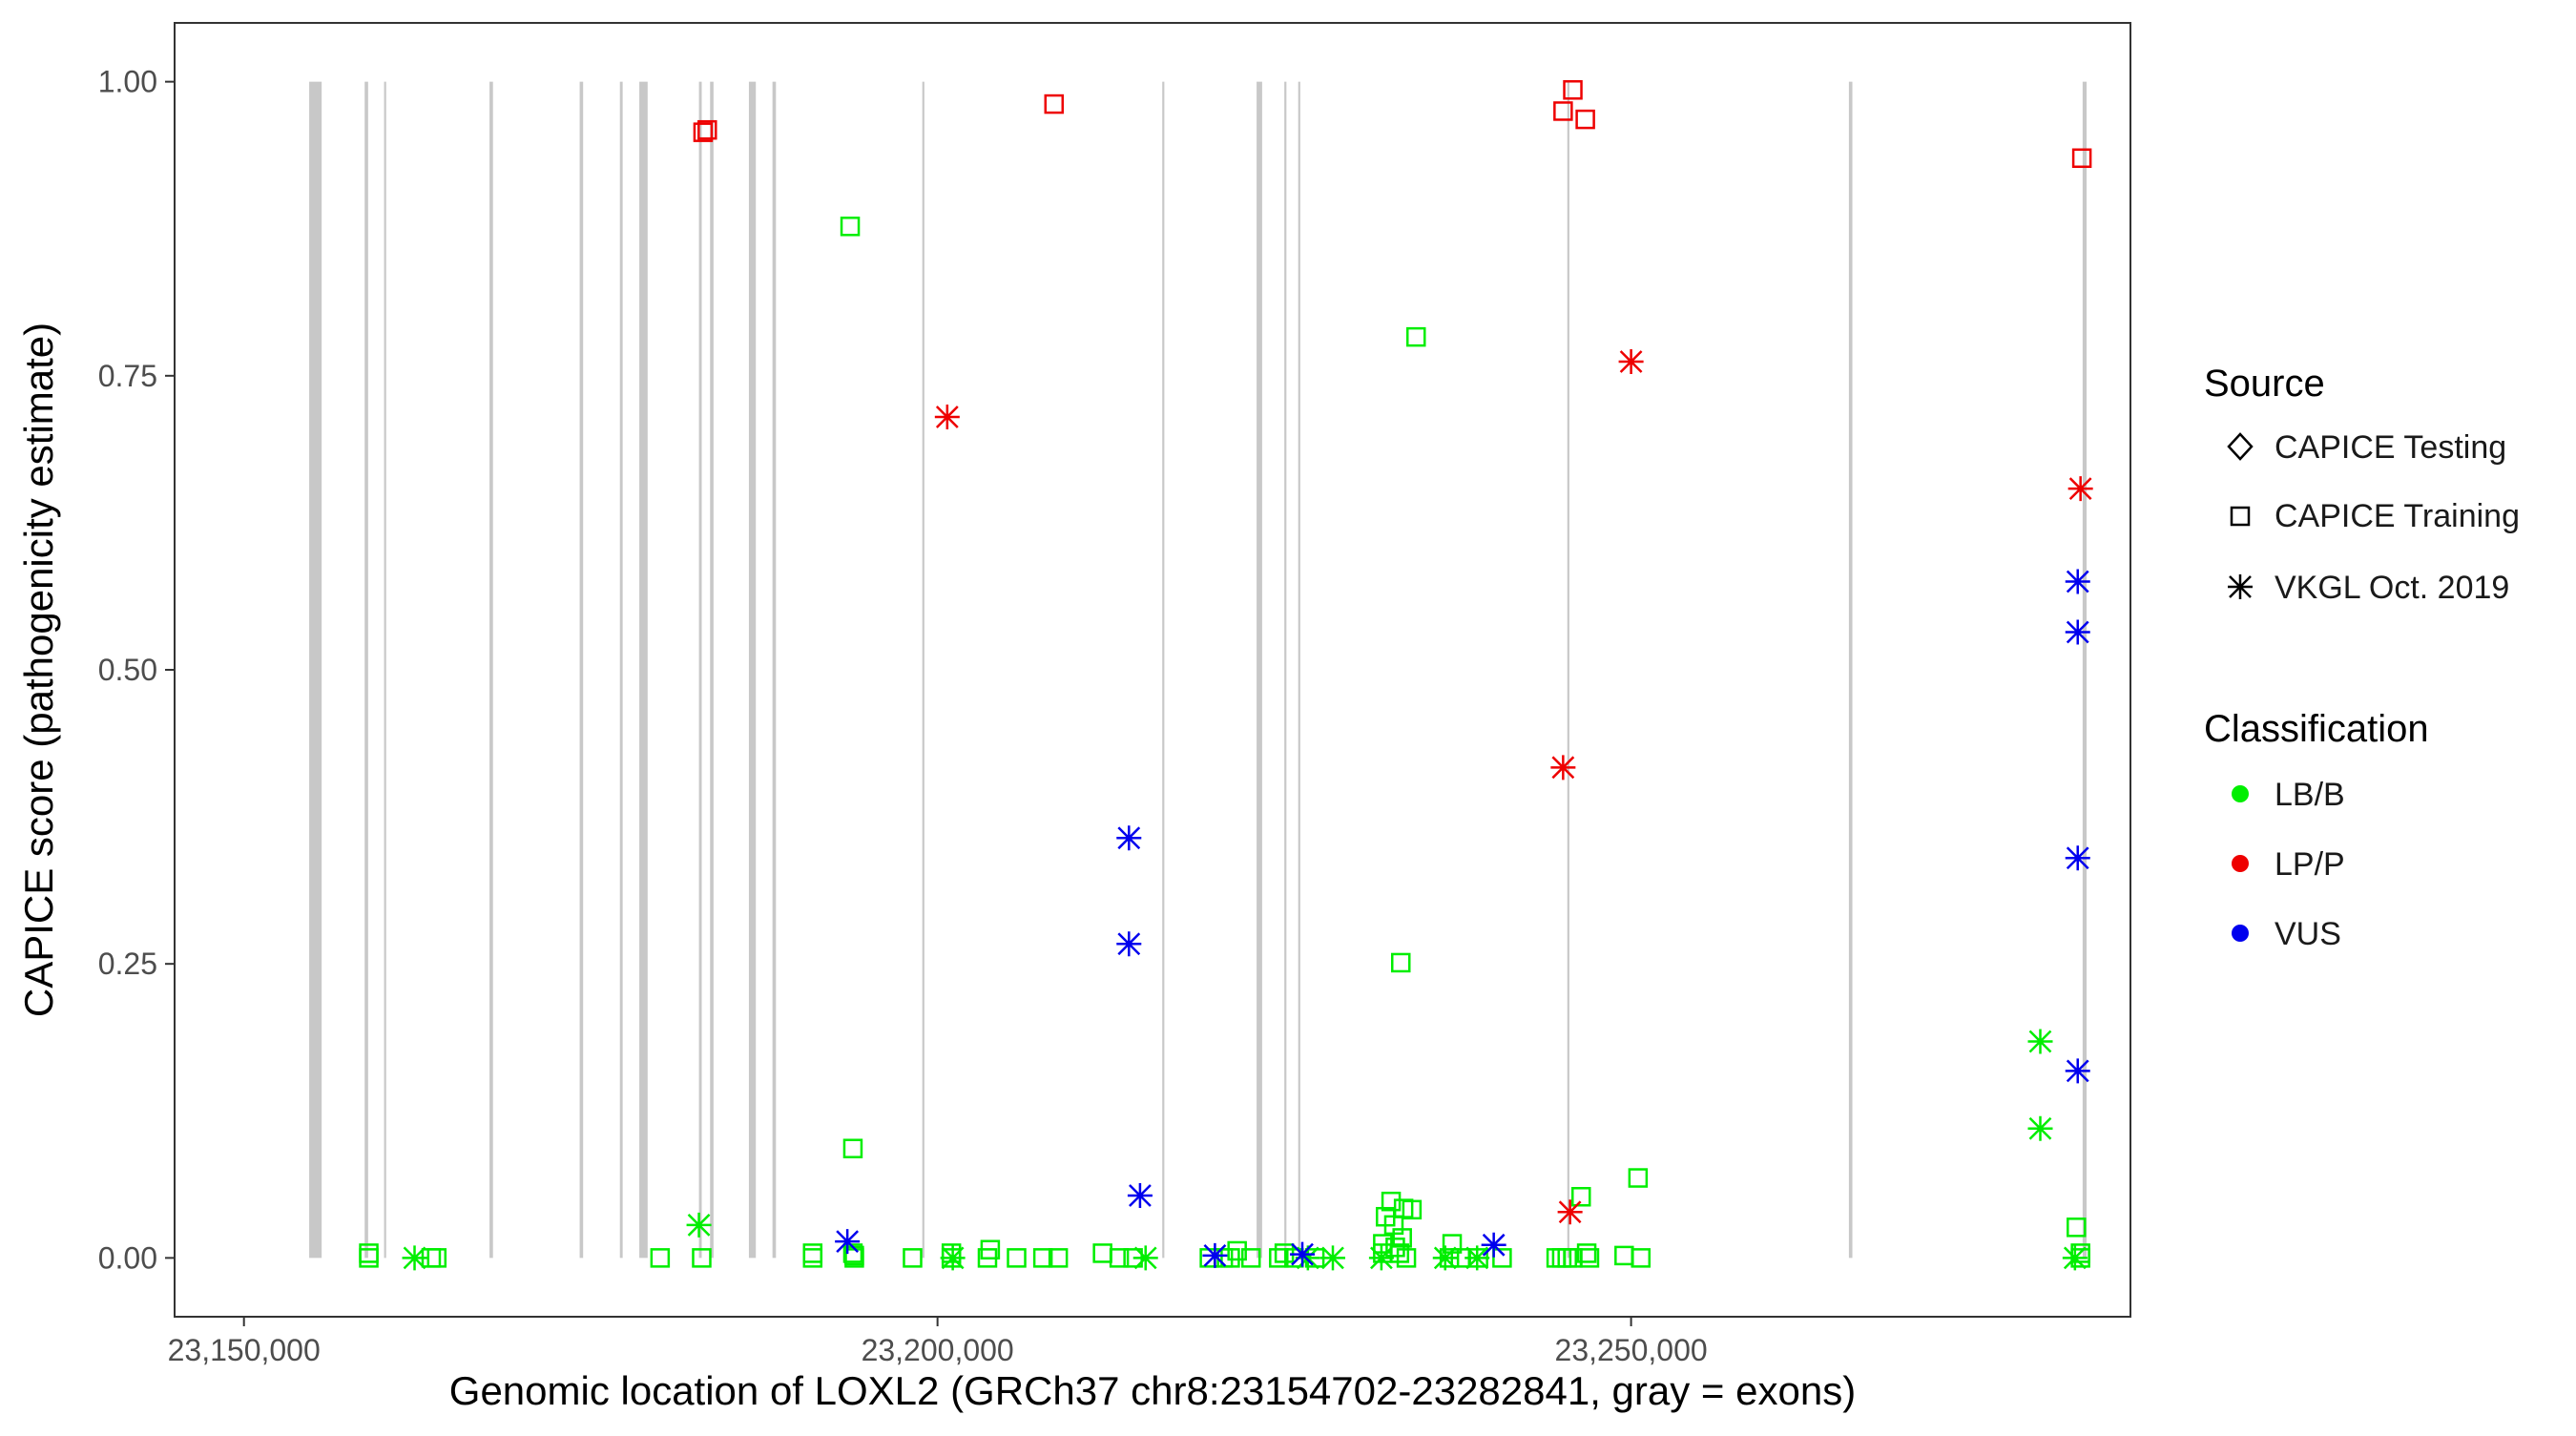 Image resolution: width=2576 pixels, height=1436 pixels. What do you see at coordinates (38, 670) in the screenshot?
I see `y-axis-label: CAPICE score (pathogenicity estimate)` at bounding box center [38, 670].